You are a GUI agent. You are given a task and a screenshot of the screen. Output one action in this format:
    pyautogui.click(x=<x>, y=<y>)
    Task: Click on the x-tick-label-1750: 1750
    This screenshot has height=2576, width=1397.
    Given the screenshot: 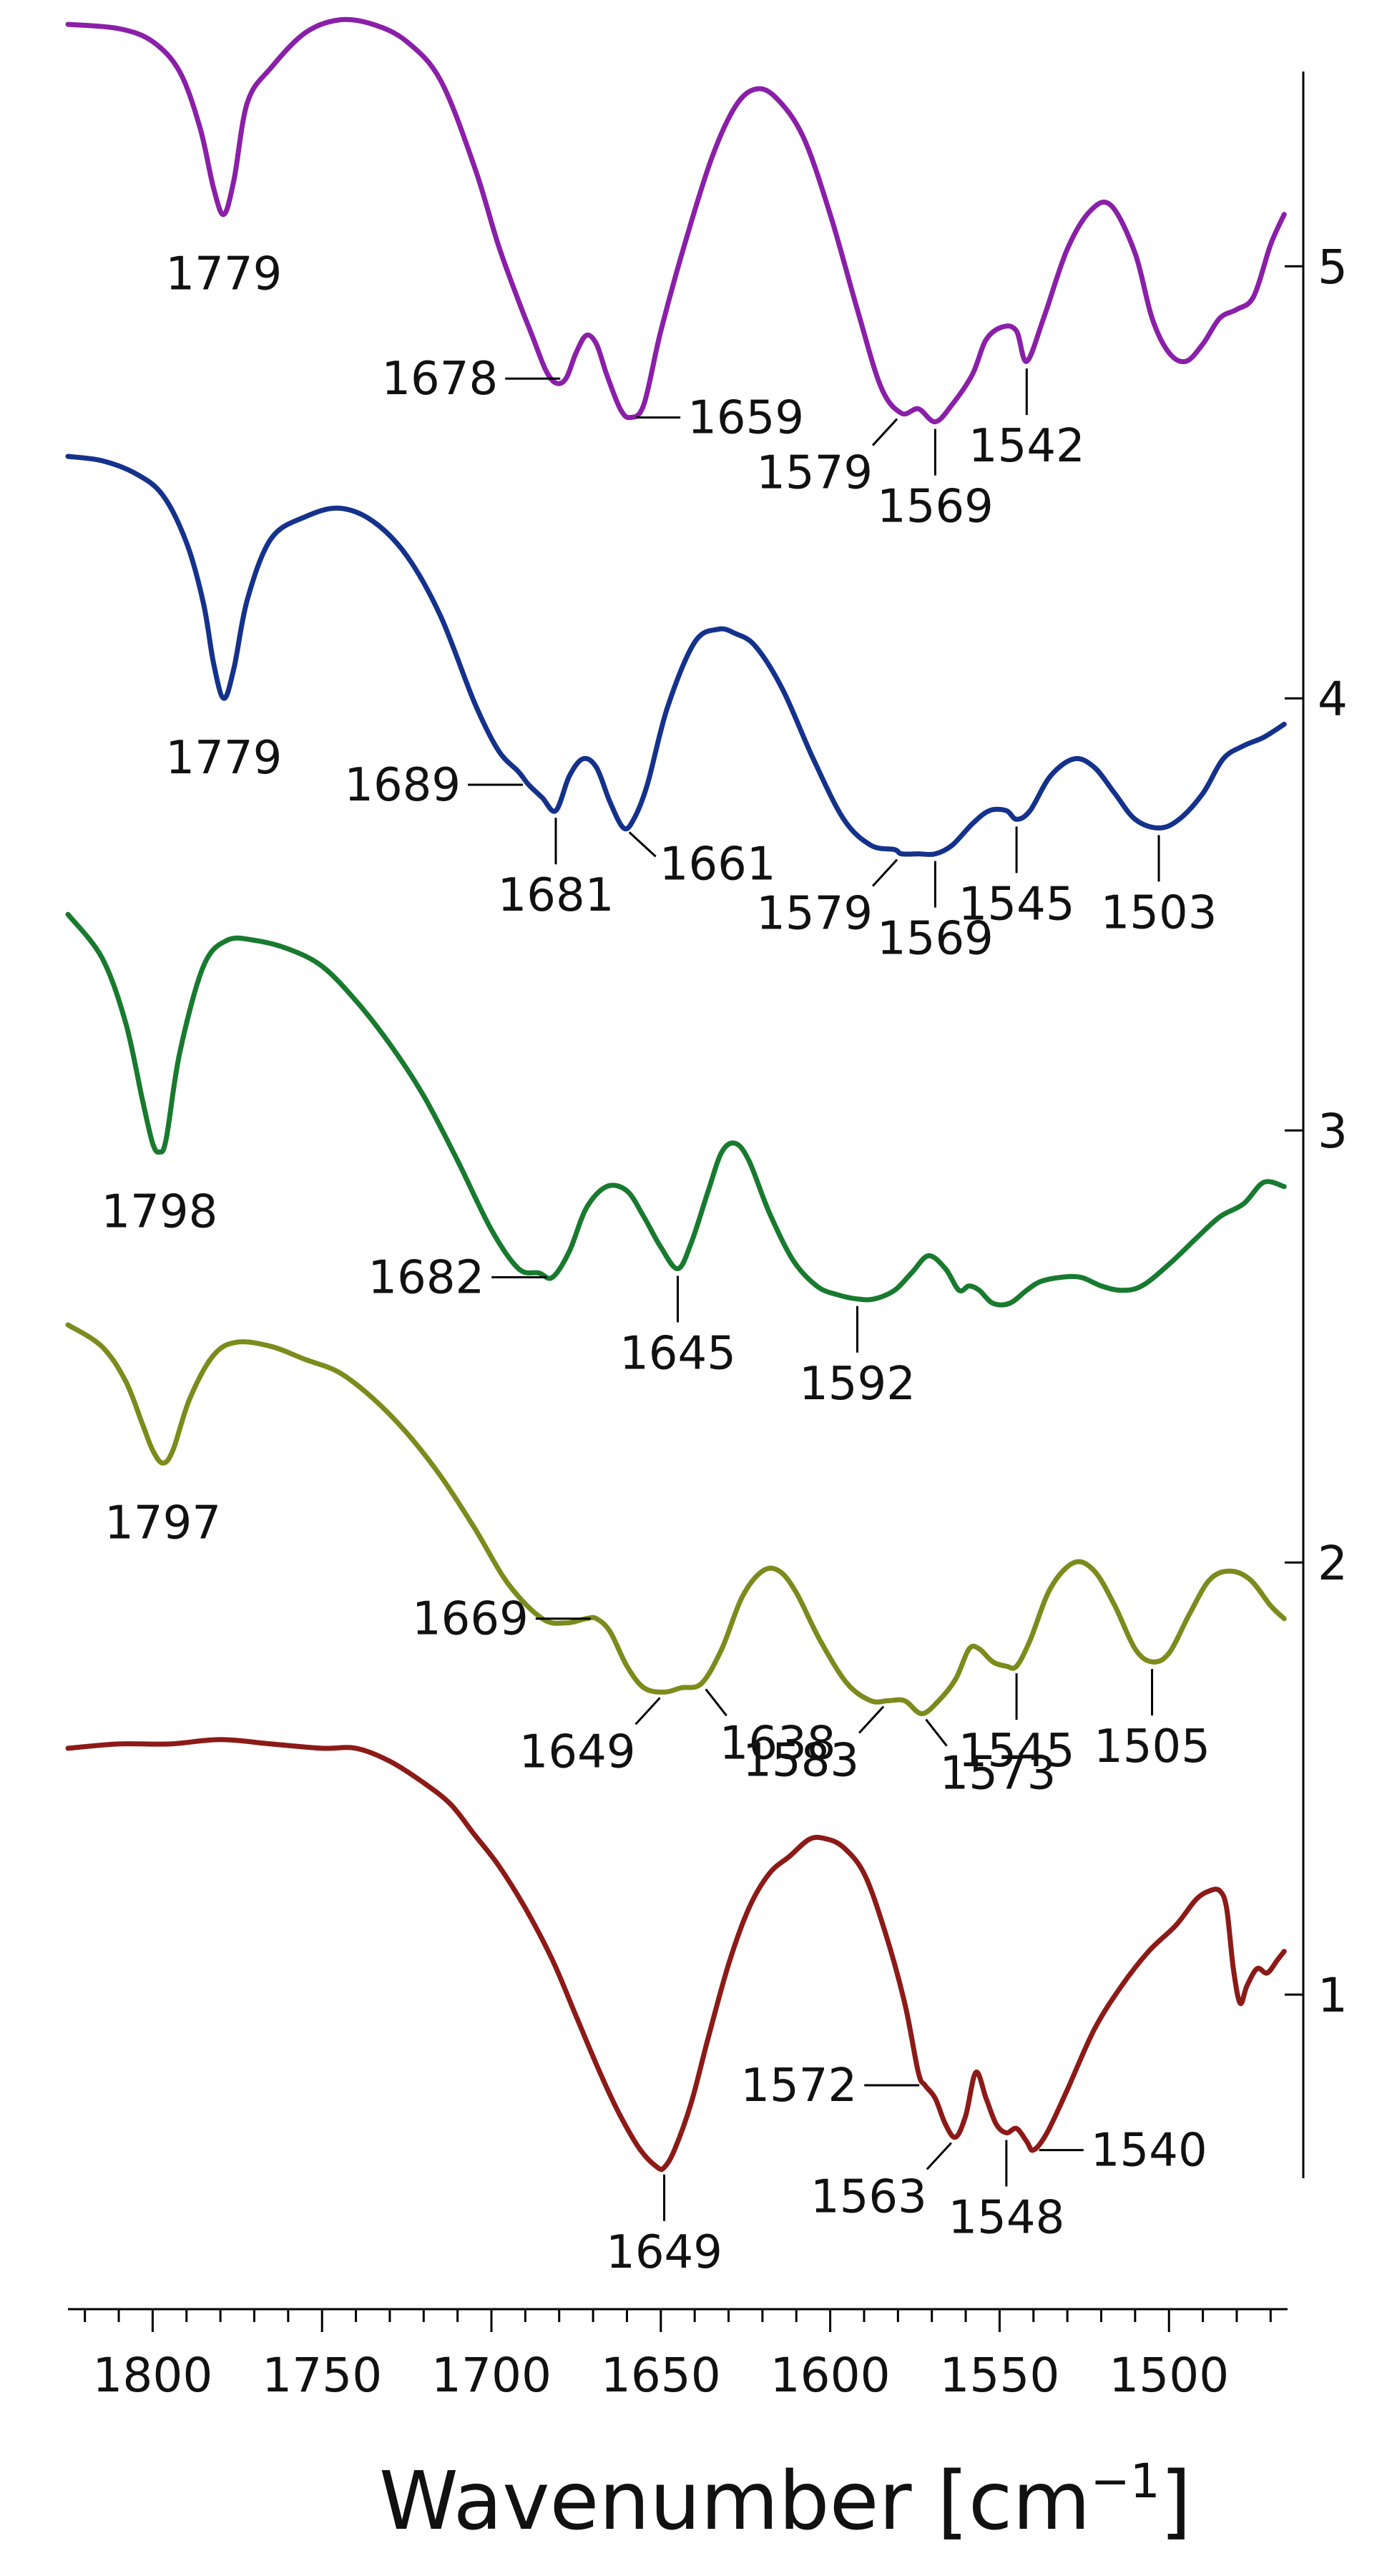 What is the action you would take?
    pyautogui.click(x=322, y=2375)
    